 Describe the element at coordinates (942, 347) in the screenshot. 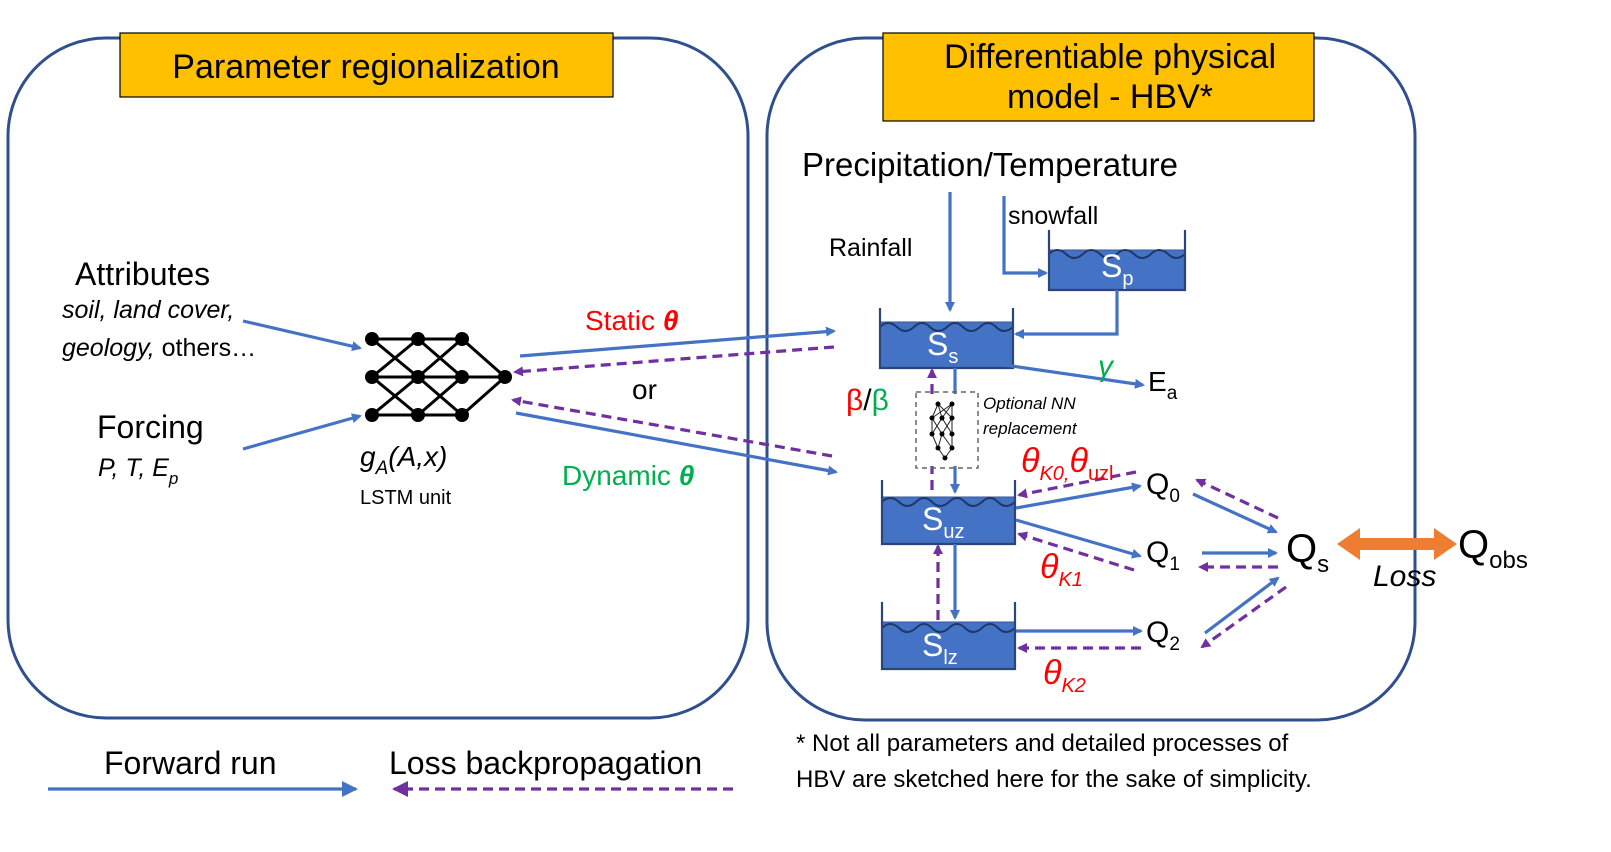

I see `tank-ss-label: Ss` at that location.